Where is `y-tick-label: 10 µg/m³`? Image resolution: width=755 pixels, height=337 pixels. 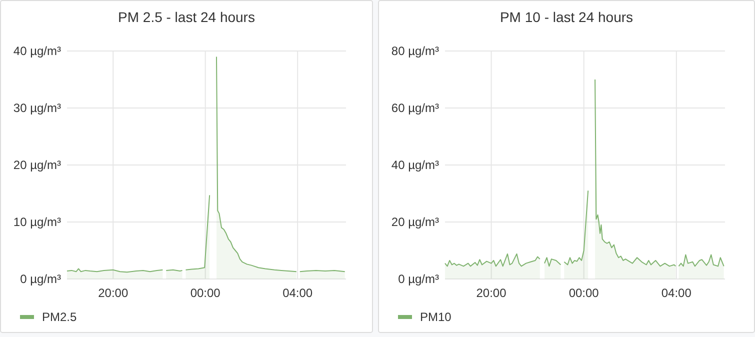 y-tick-label: 10 µg/m³ is located at coordinates (37, 222).